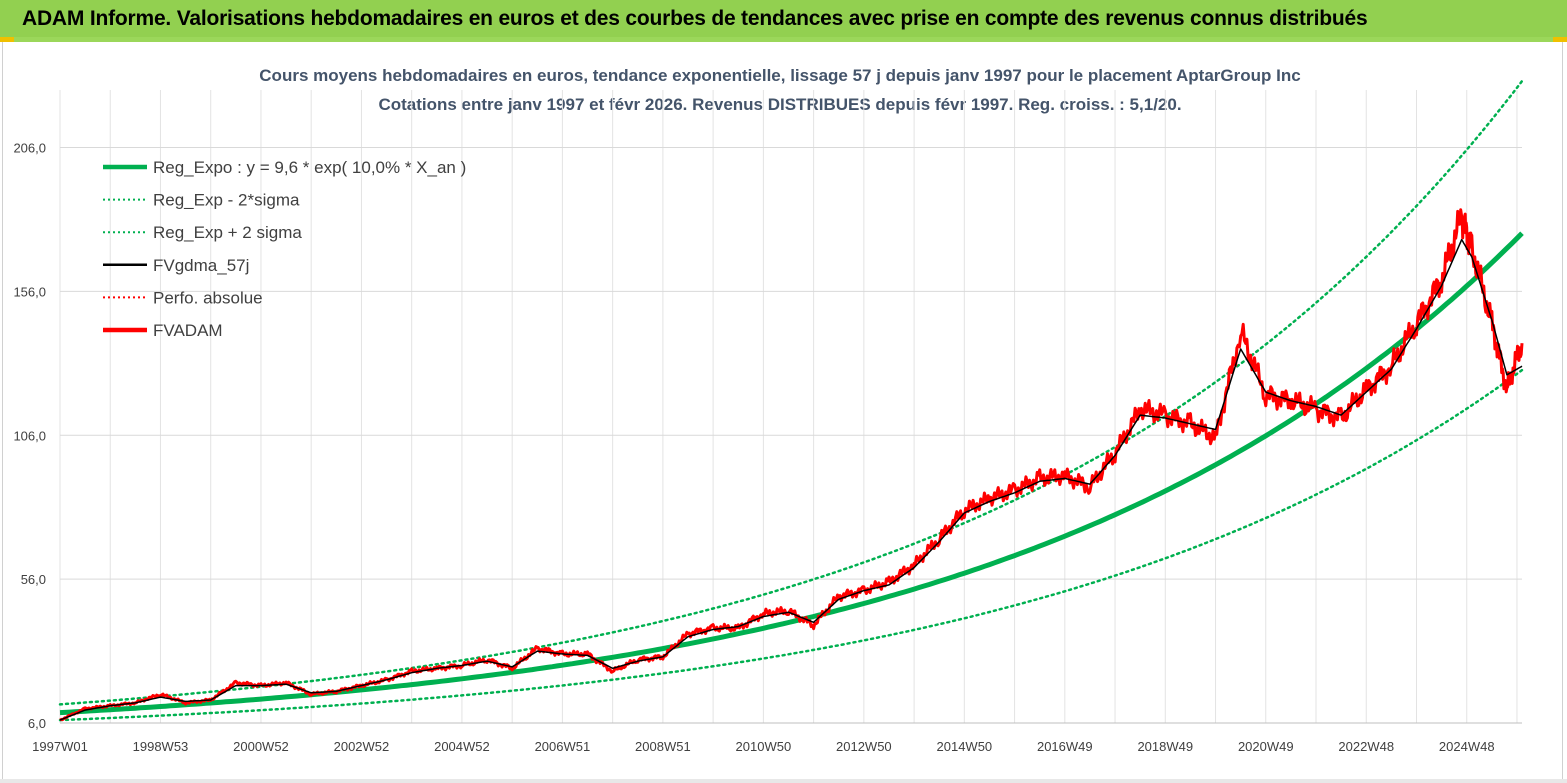 The height and width of the screenshot is (783, 1567). Describe the element at coordinates (7, 39) in the screenshot. I see `corner-mark-left` at that location.